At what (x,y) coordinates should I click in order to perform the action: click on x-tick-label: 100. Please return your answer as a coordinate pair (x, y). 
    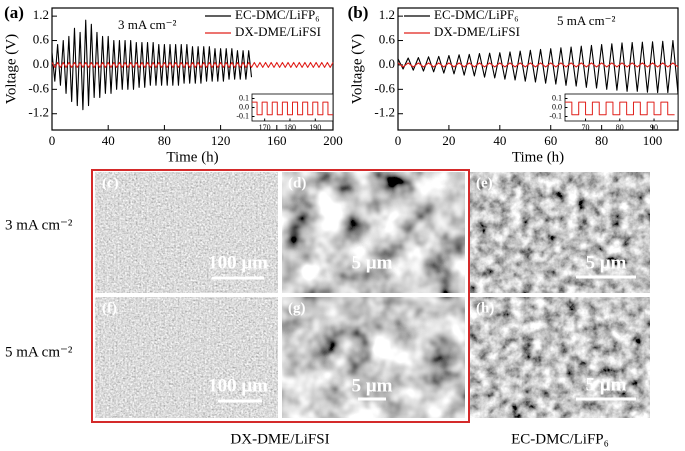
    Looking at the image, I should click on (653, 140).